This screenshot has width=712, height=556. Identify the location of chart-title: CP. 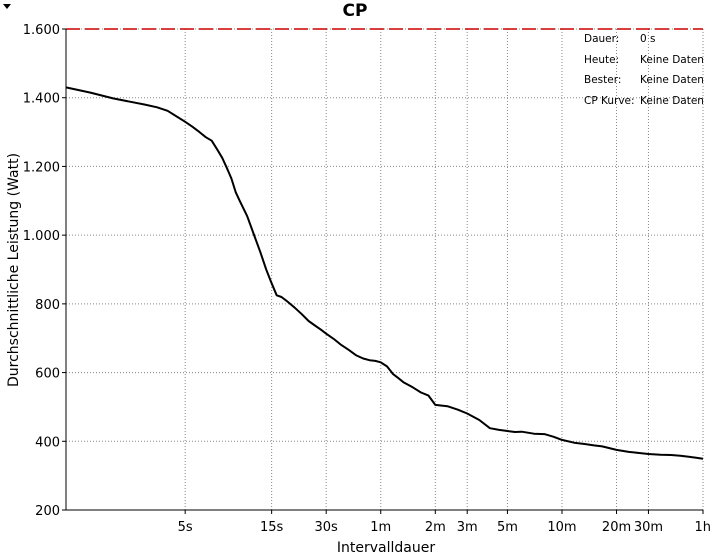
(355, 11).